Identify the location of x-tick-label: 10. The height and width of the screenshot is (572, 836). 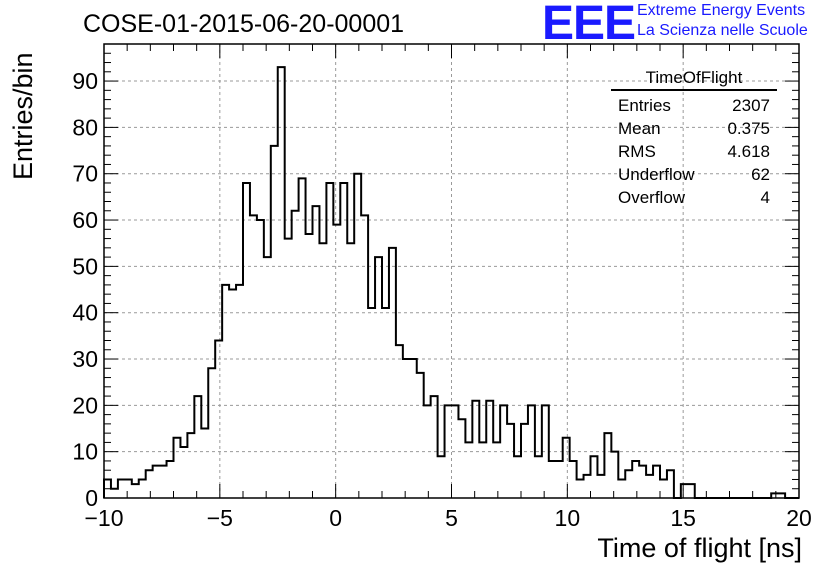
(568, 518).